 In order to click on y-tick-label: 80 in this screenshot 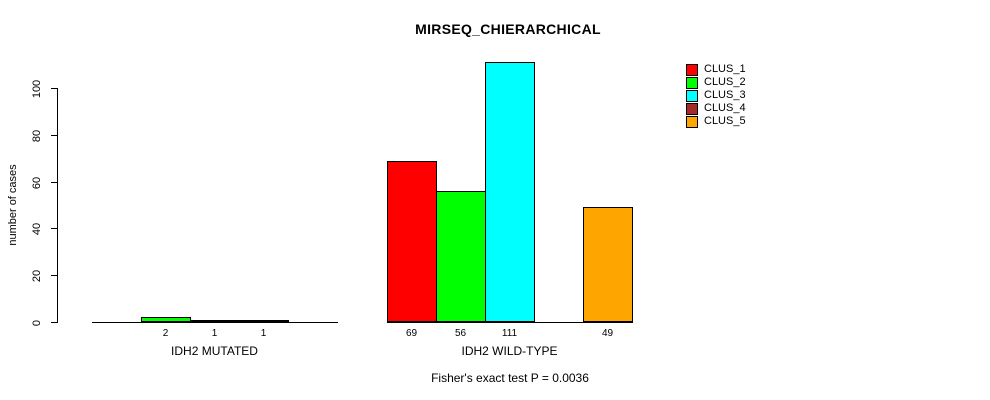, I will do `click(37, 135)`.